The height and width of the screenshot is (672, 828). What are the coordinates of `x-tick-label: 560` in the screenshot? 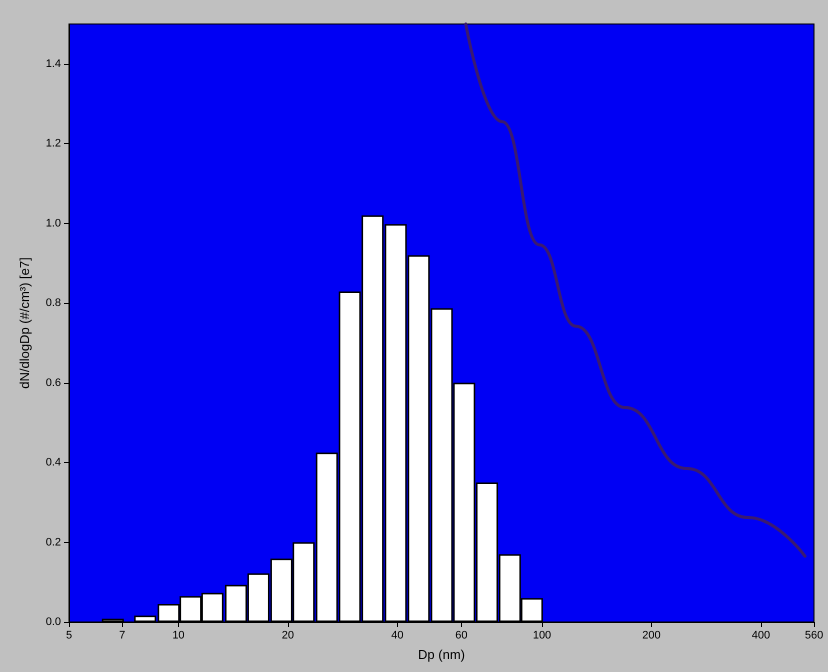 It's located at (814, 636).